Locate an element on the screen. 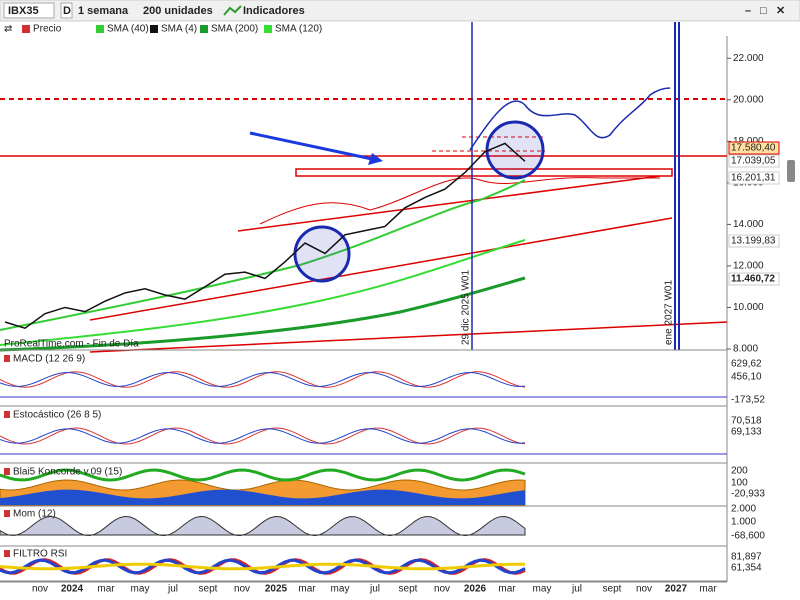 The width and height of the screenshot is (800, 600). panel-value: 1.000 is located at coordinates (743, 522).